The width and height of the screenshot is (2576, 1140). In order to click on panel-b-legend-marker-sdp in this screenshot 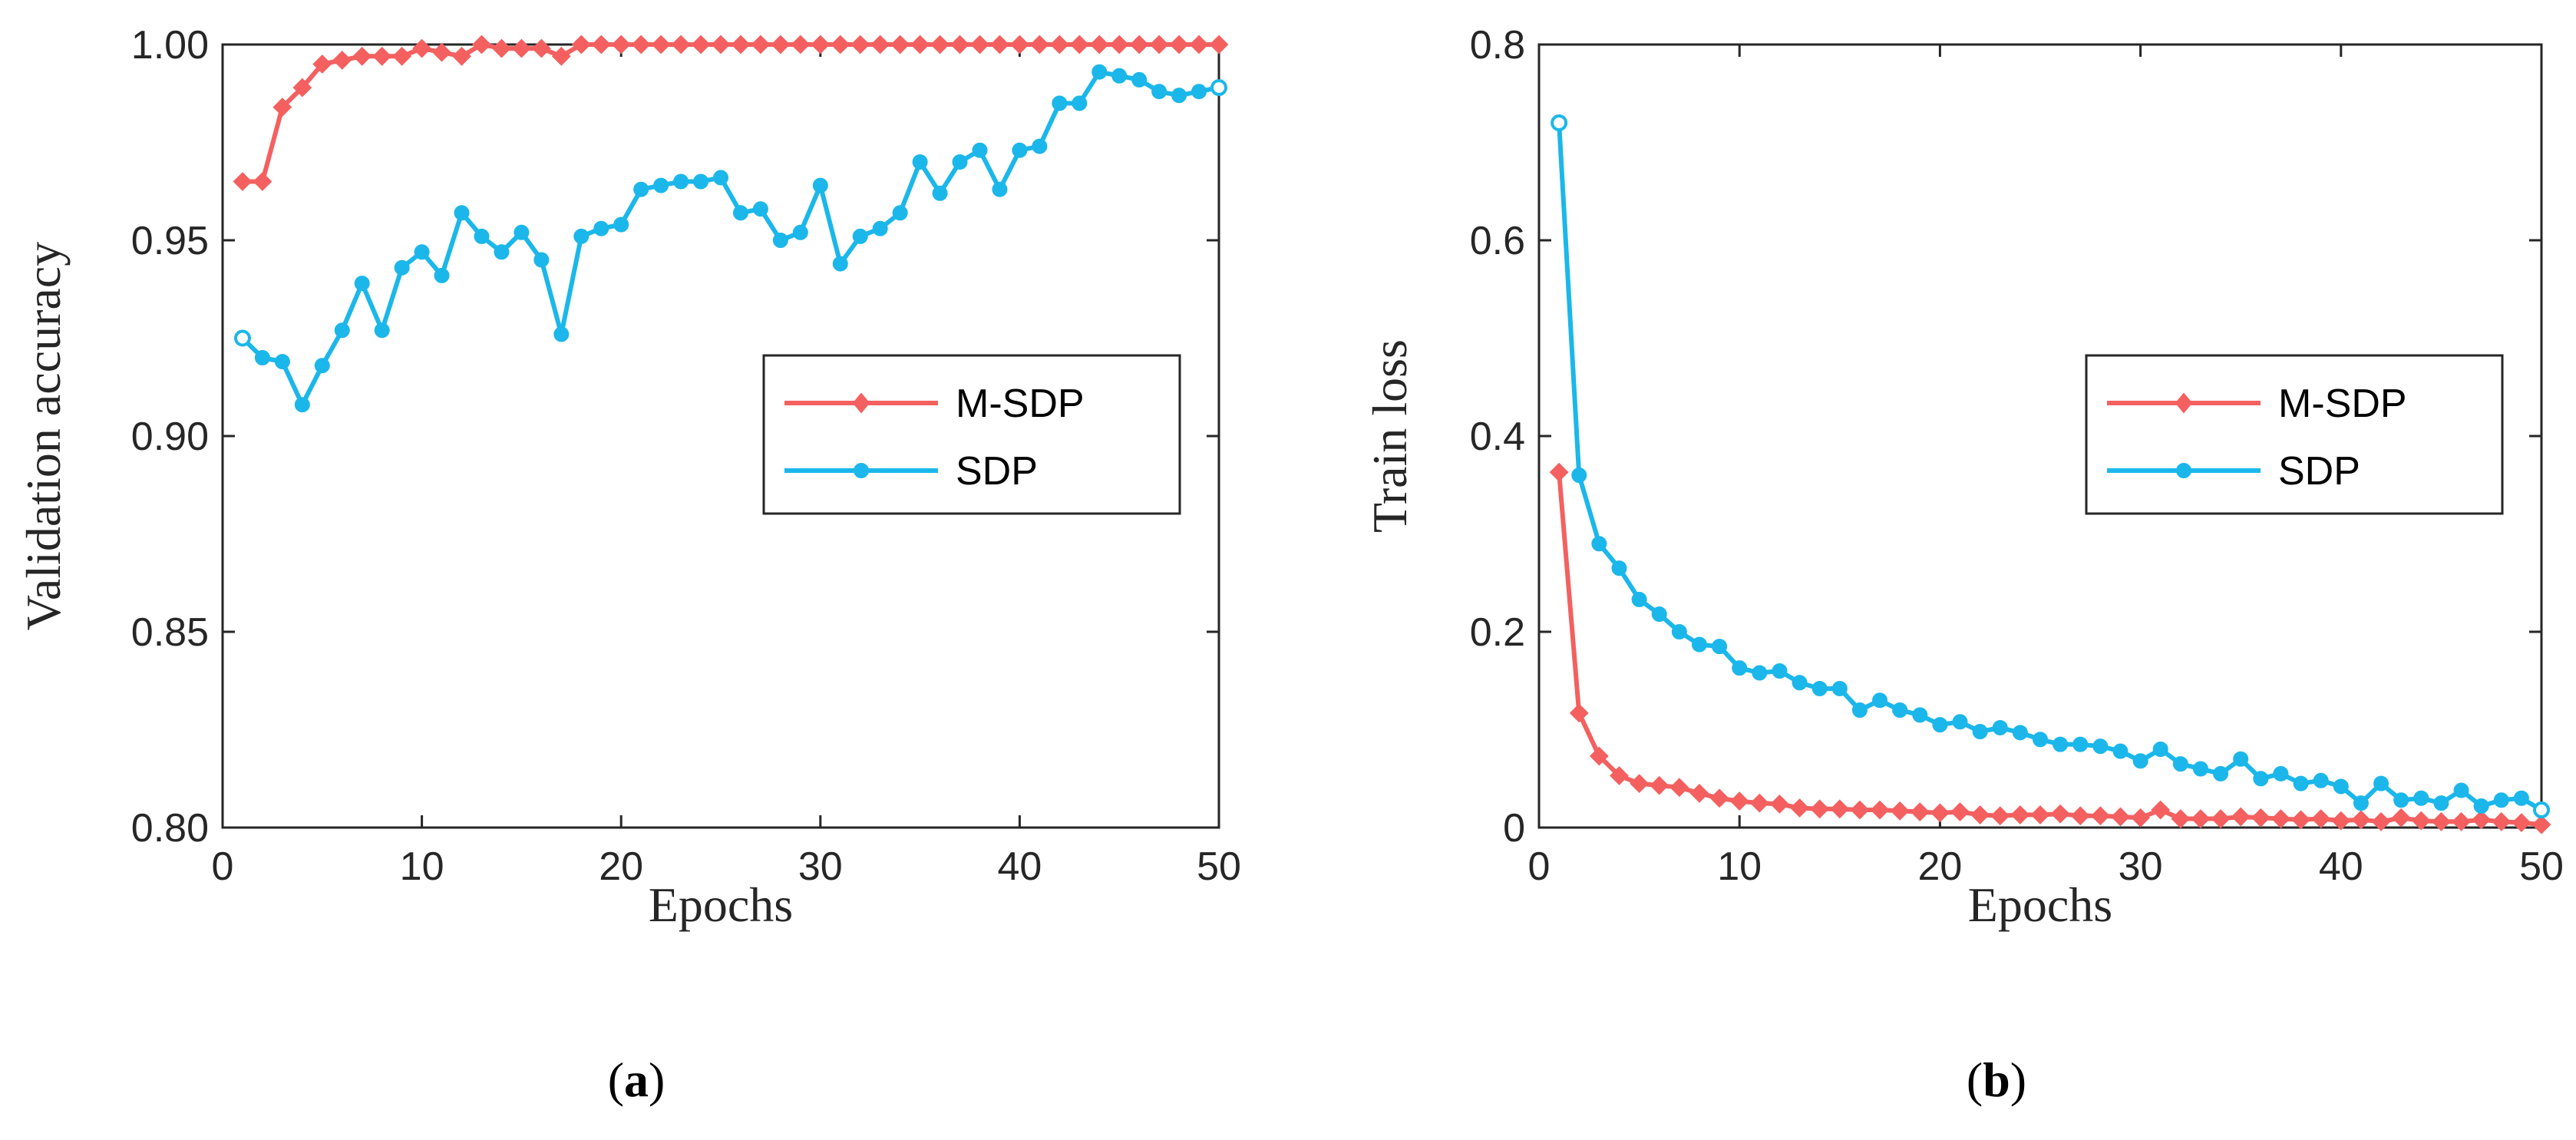, I will do `click(2183, 470)`.